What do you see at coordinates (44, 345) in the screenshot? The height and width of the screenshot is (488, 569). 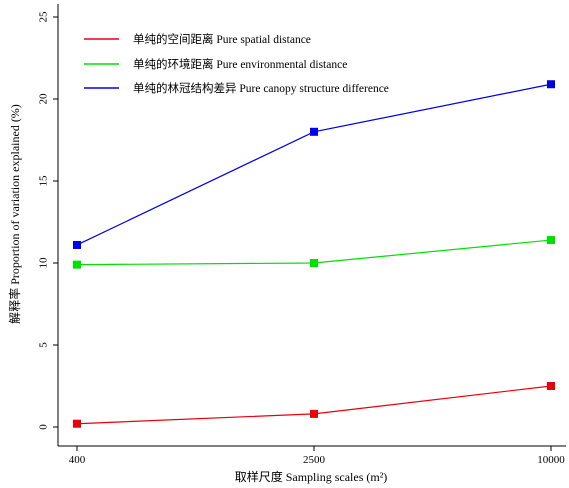 I see `y-tick-label: 5` at bounding box center [44, 345].